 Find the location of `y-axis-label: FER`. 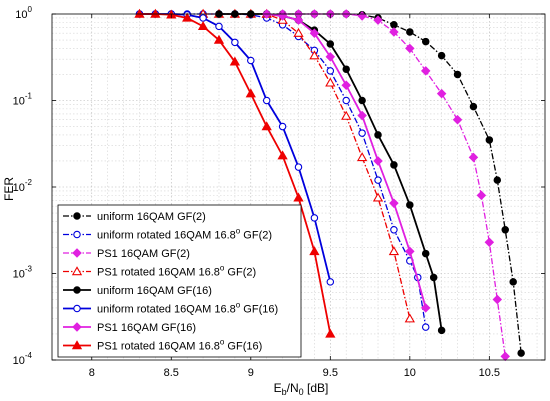

y-axis-label: FER is located at coordinates (9, 189).